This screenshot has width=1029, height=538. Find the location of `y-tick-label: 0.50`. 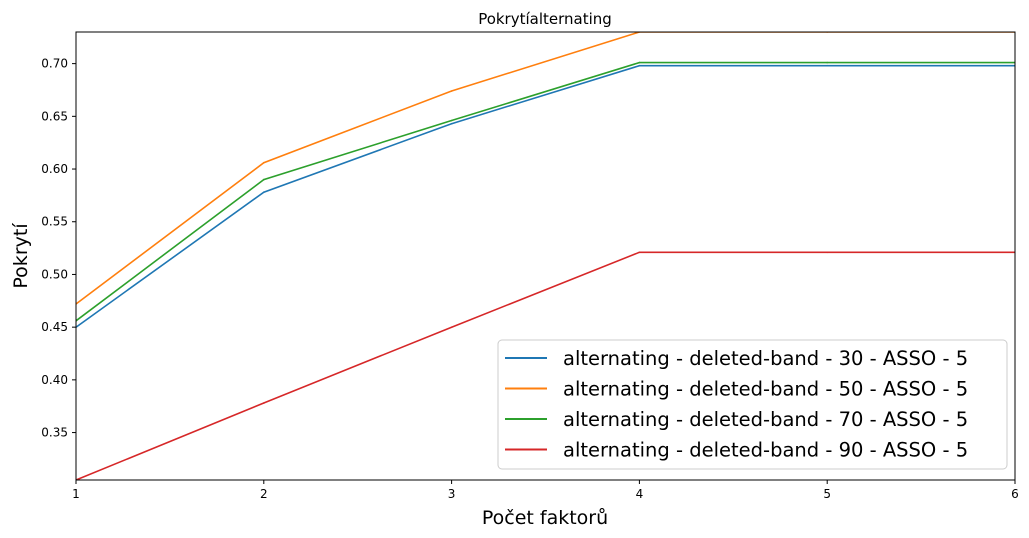

y-tick-label: 0.50 is located at coordinates (54, 274).